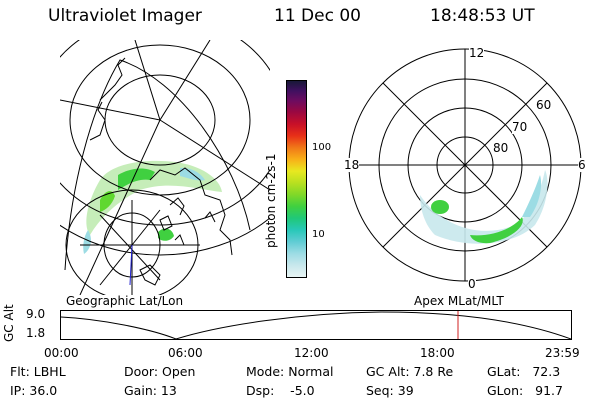 This screenshot has width=600, height=400. Describe the element at coordinates (484, 207) in the screenshot. I see `aurora-oval` at that location.